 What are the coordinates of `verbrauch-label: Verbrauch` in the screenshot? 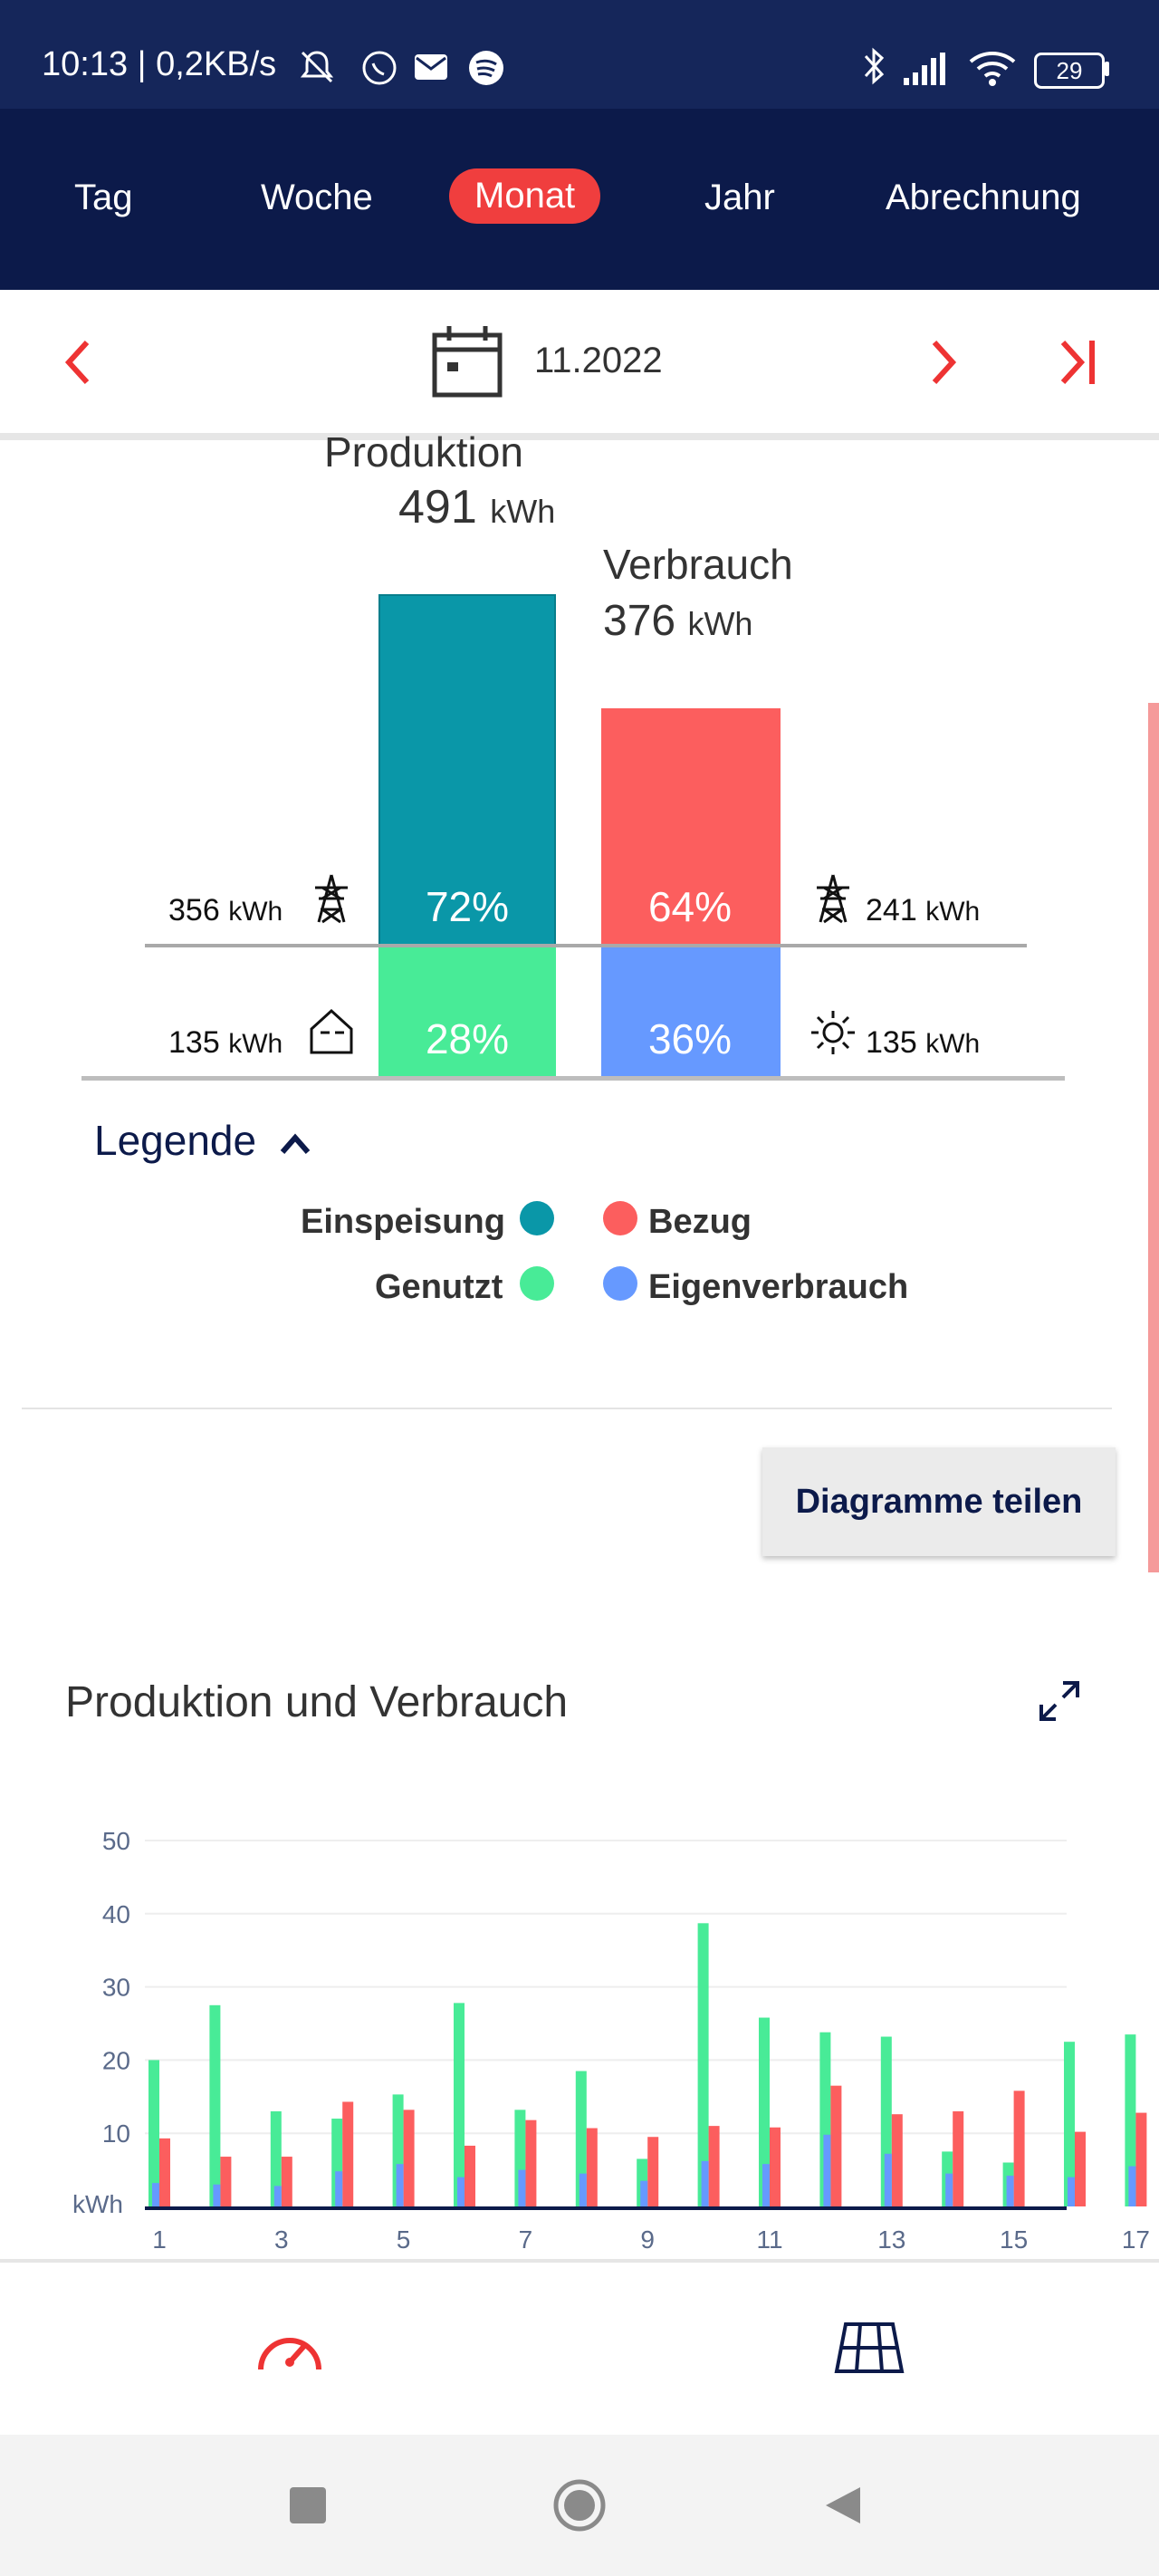 It's located at (698, 564).